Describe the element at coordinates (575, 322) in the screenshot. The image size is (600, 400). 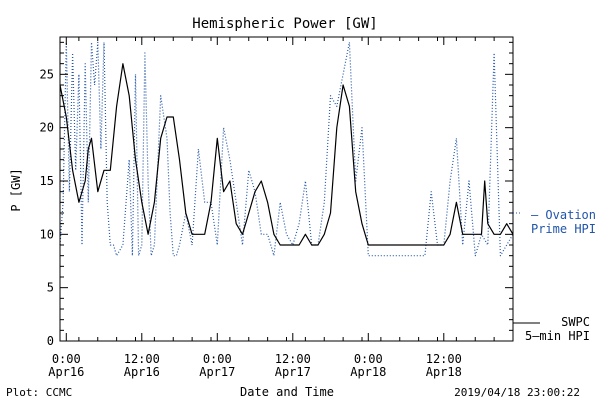
I see `legend-swpc-line1: SWPC` at that location.